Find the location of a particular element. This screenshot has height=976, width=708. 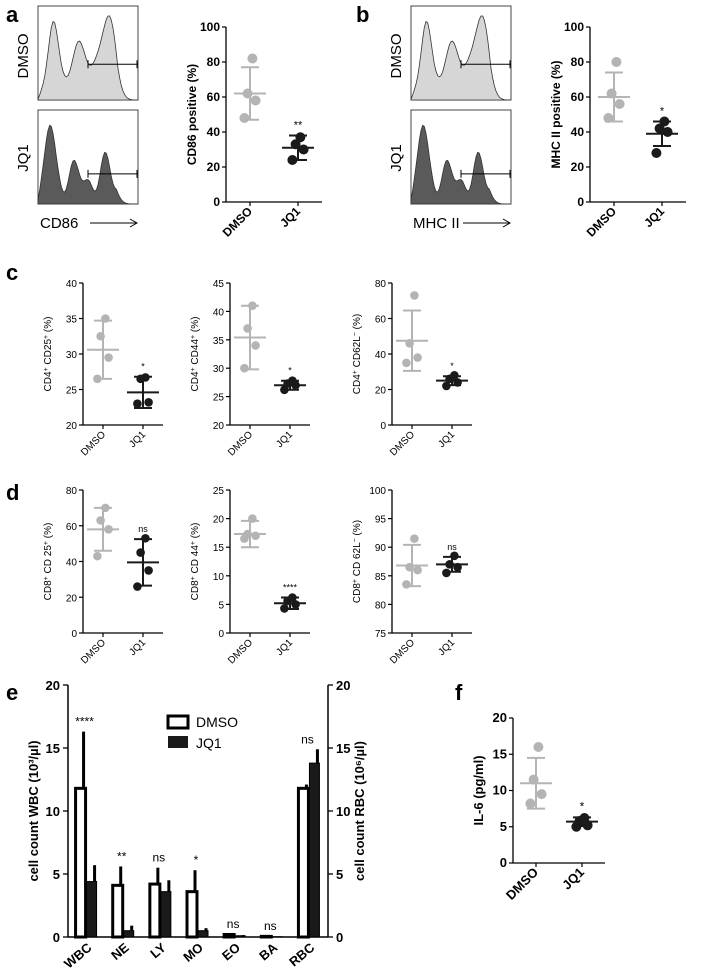

panel-letter-a: a is located at coordinates (12, 14).